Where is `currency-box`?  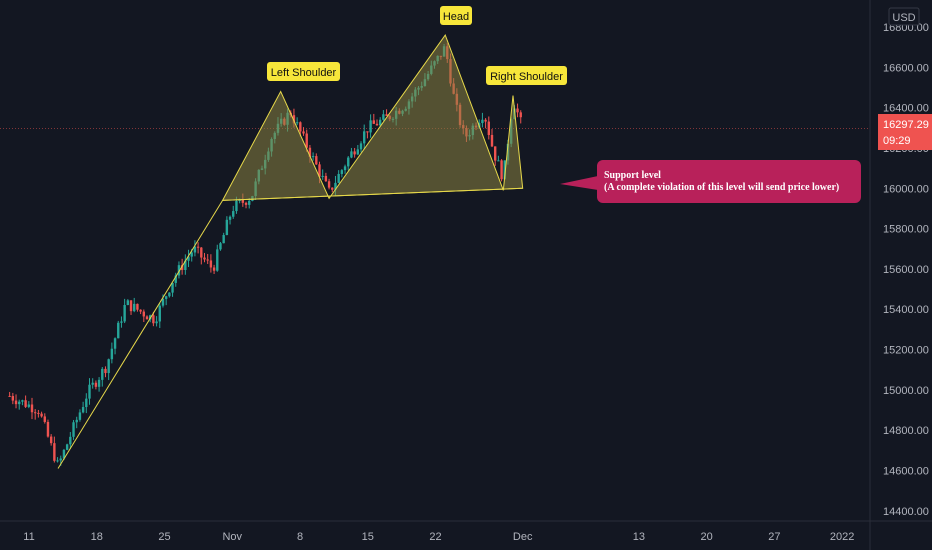 currency-box is located at coordinates (904, 16).